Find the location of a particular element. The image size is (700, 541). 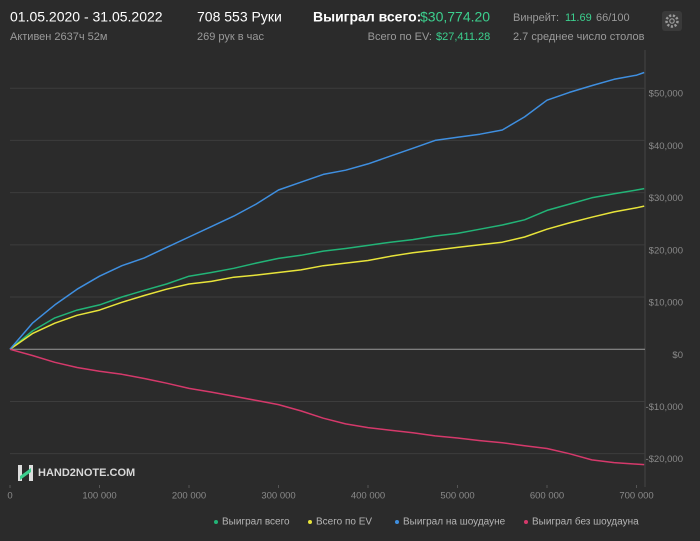

logo is located at coordinates (25, 473).